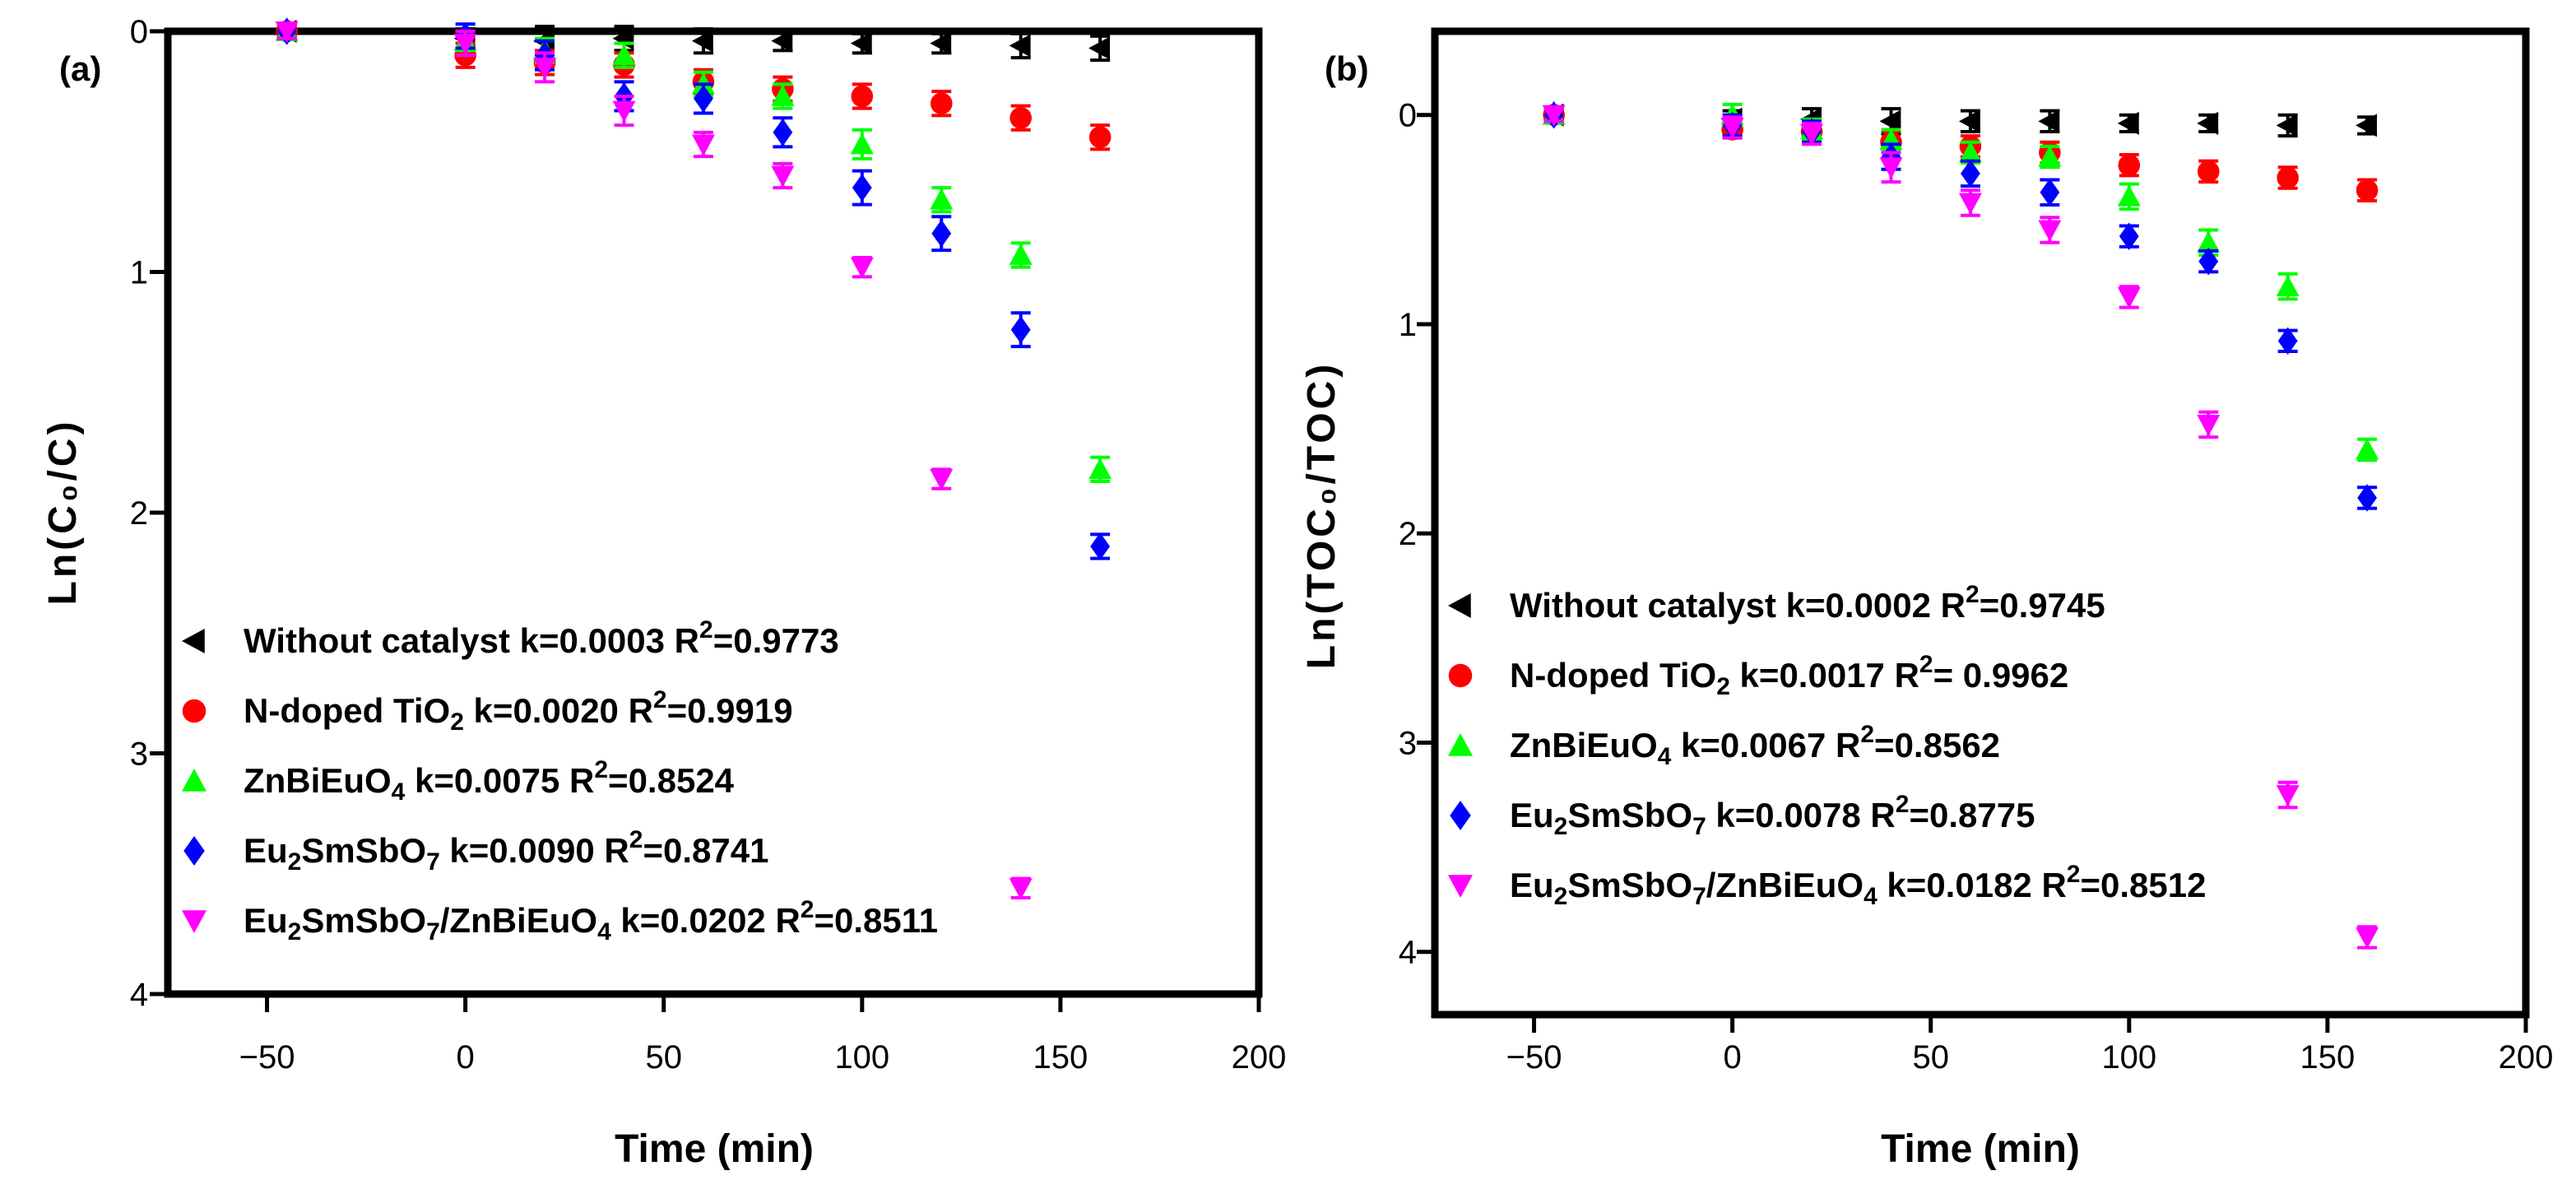 This screenshot has height=1194, width=2576. Describe the element at coordinates (1773, 815) in the screenshot. I see `legend-entry-text: Eu2SmSbO7 k=0.0078 R2=0.8775` at that location.